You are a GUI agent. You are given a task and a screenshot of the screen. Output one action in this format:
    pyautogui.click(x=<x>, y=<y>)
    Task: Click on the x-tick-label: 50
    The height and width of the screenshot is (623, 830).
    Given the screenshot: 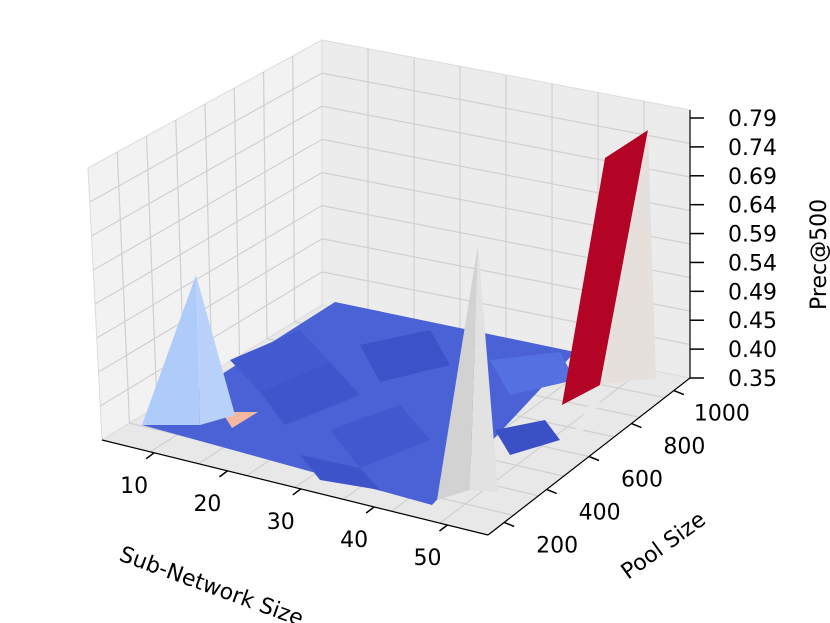 What is the action you would take?
    pyautogui.click(x=427, y=558)
    